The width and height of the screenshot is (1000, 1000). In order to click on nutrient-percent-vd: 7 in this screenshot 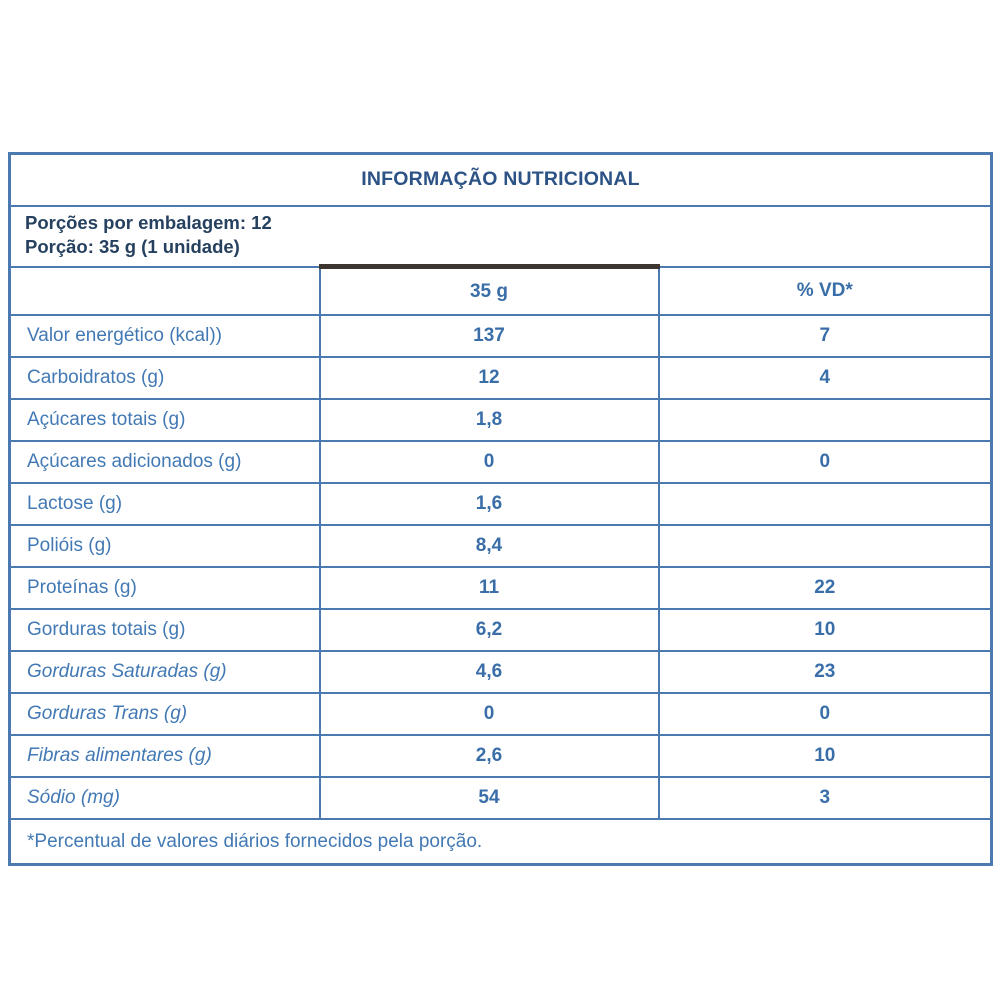, I will do `click(825, 335)`.